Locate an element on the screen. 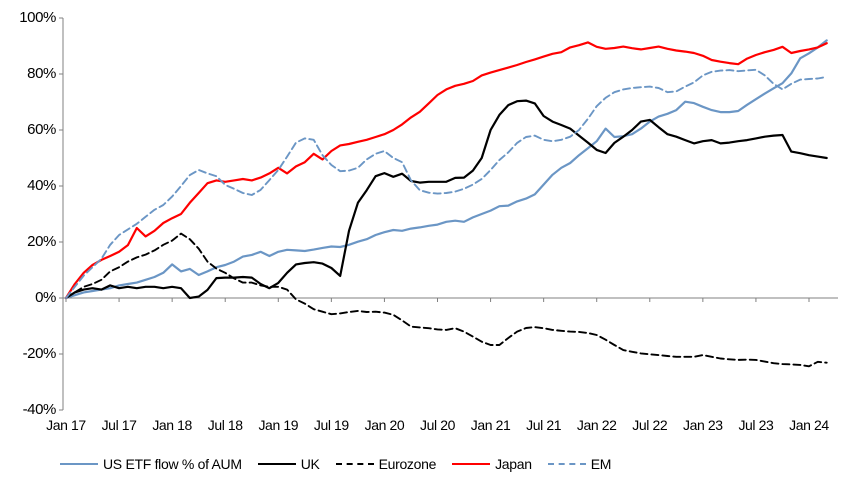  x-tick-label: Jan 20 is located at coordinates (384, 425).